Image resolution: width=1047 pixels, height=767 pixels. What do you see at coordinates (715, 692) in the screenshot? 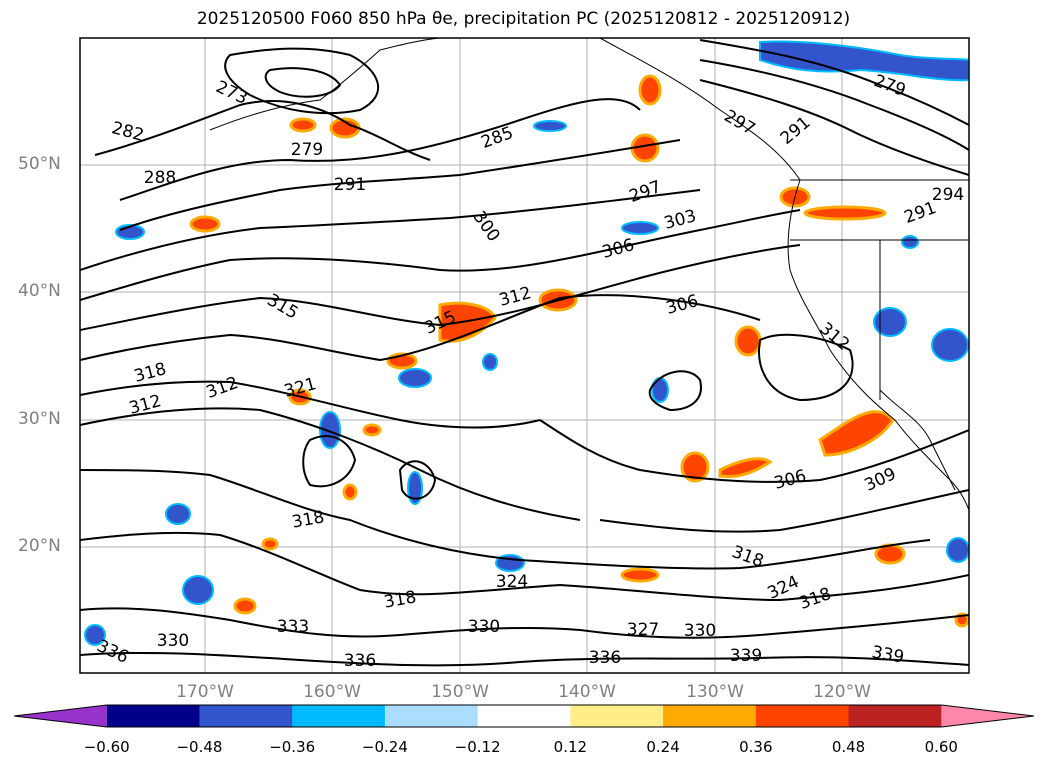
I see `lon-label: 130°W` at bounding box center [715, 692].